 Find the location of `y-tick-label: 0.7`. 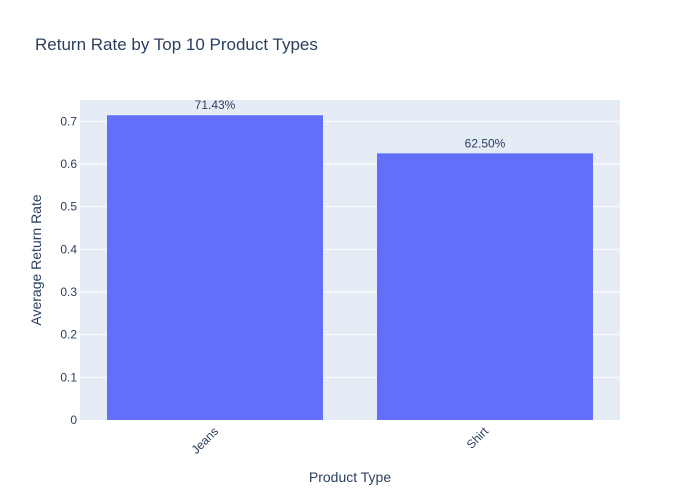

y-tick-label: 0.7 is located at coordinates (68, 121).